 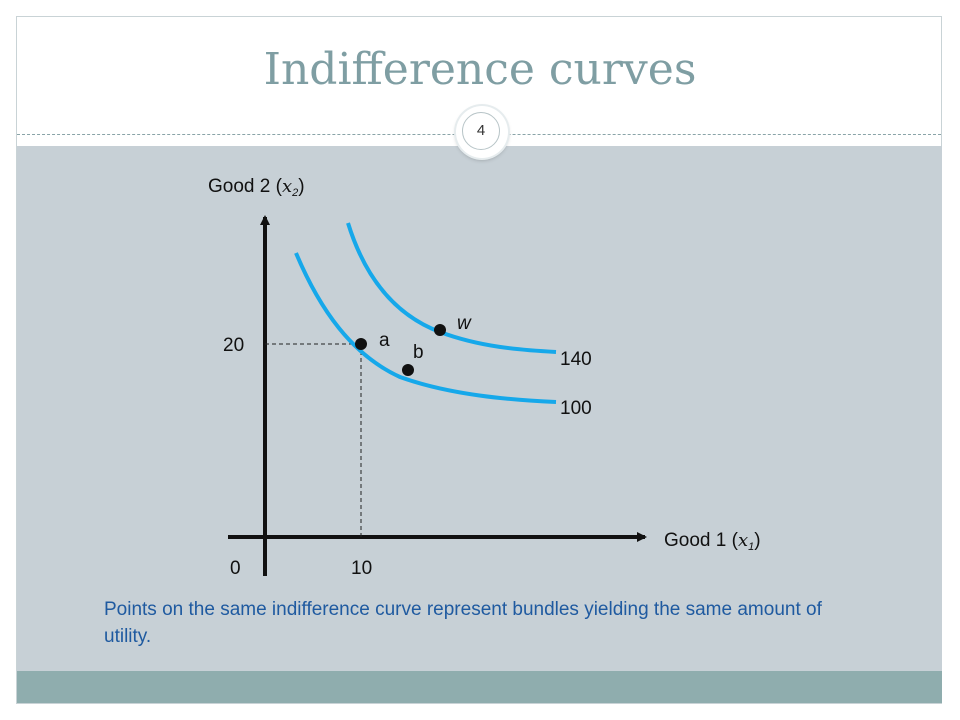 What do you see at coordinates (743, 540) in the screenshot?
I see `x-axis-variable: x` at bounding box center [743, 540].